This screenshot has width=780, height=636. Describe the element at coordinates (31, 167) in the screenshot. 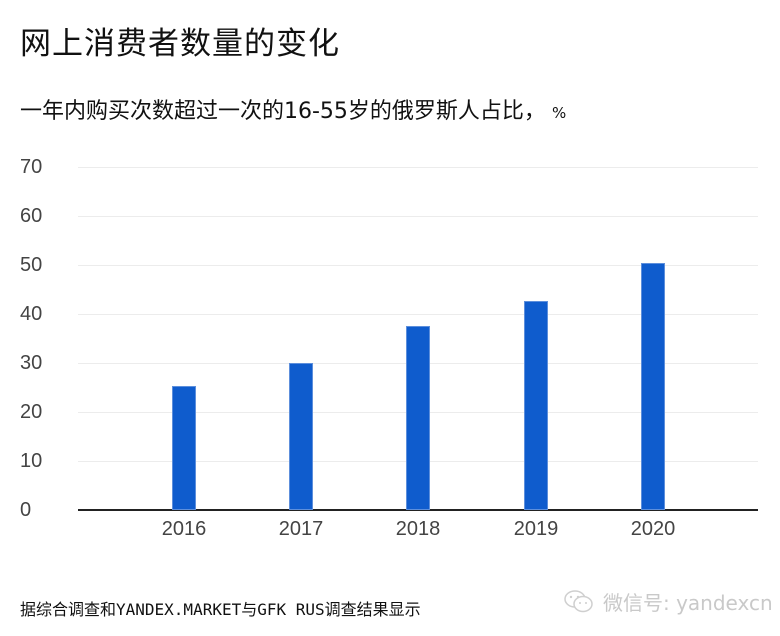

I see `y-tick-label: 70` at that location.